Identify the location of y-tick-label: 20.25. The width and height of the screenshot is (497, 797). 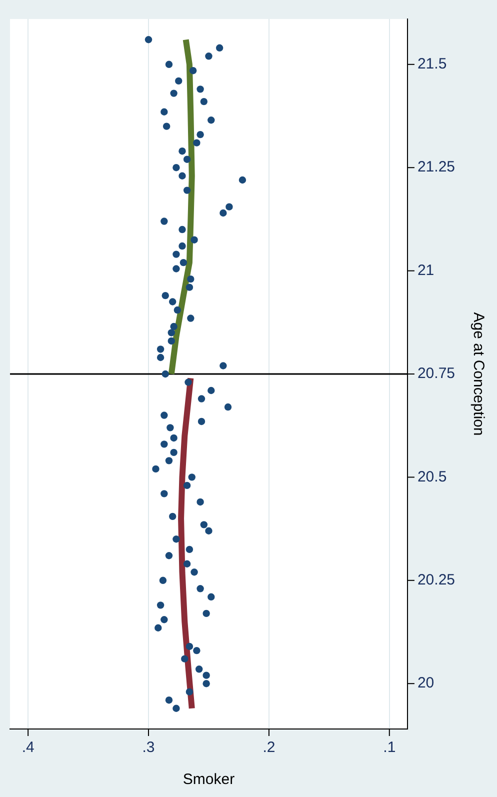
(436, 580).